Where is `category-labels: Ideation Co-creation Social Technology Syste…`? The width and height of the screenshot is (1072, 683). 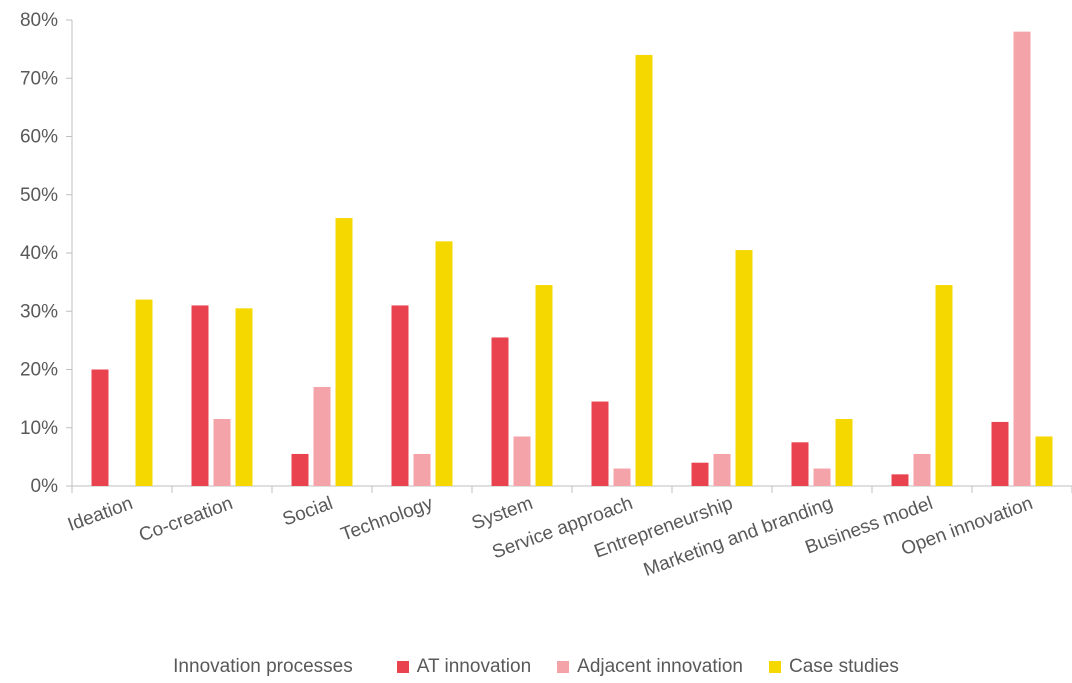 category-labels: Ideation Co-creation Social Technology Syste… is located at coordinates (550, 537).